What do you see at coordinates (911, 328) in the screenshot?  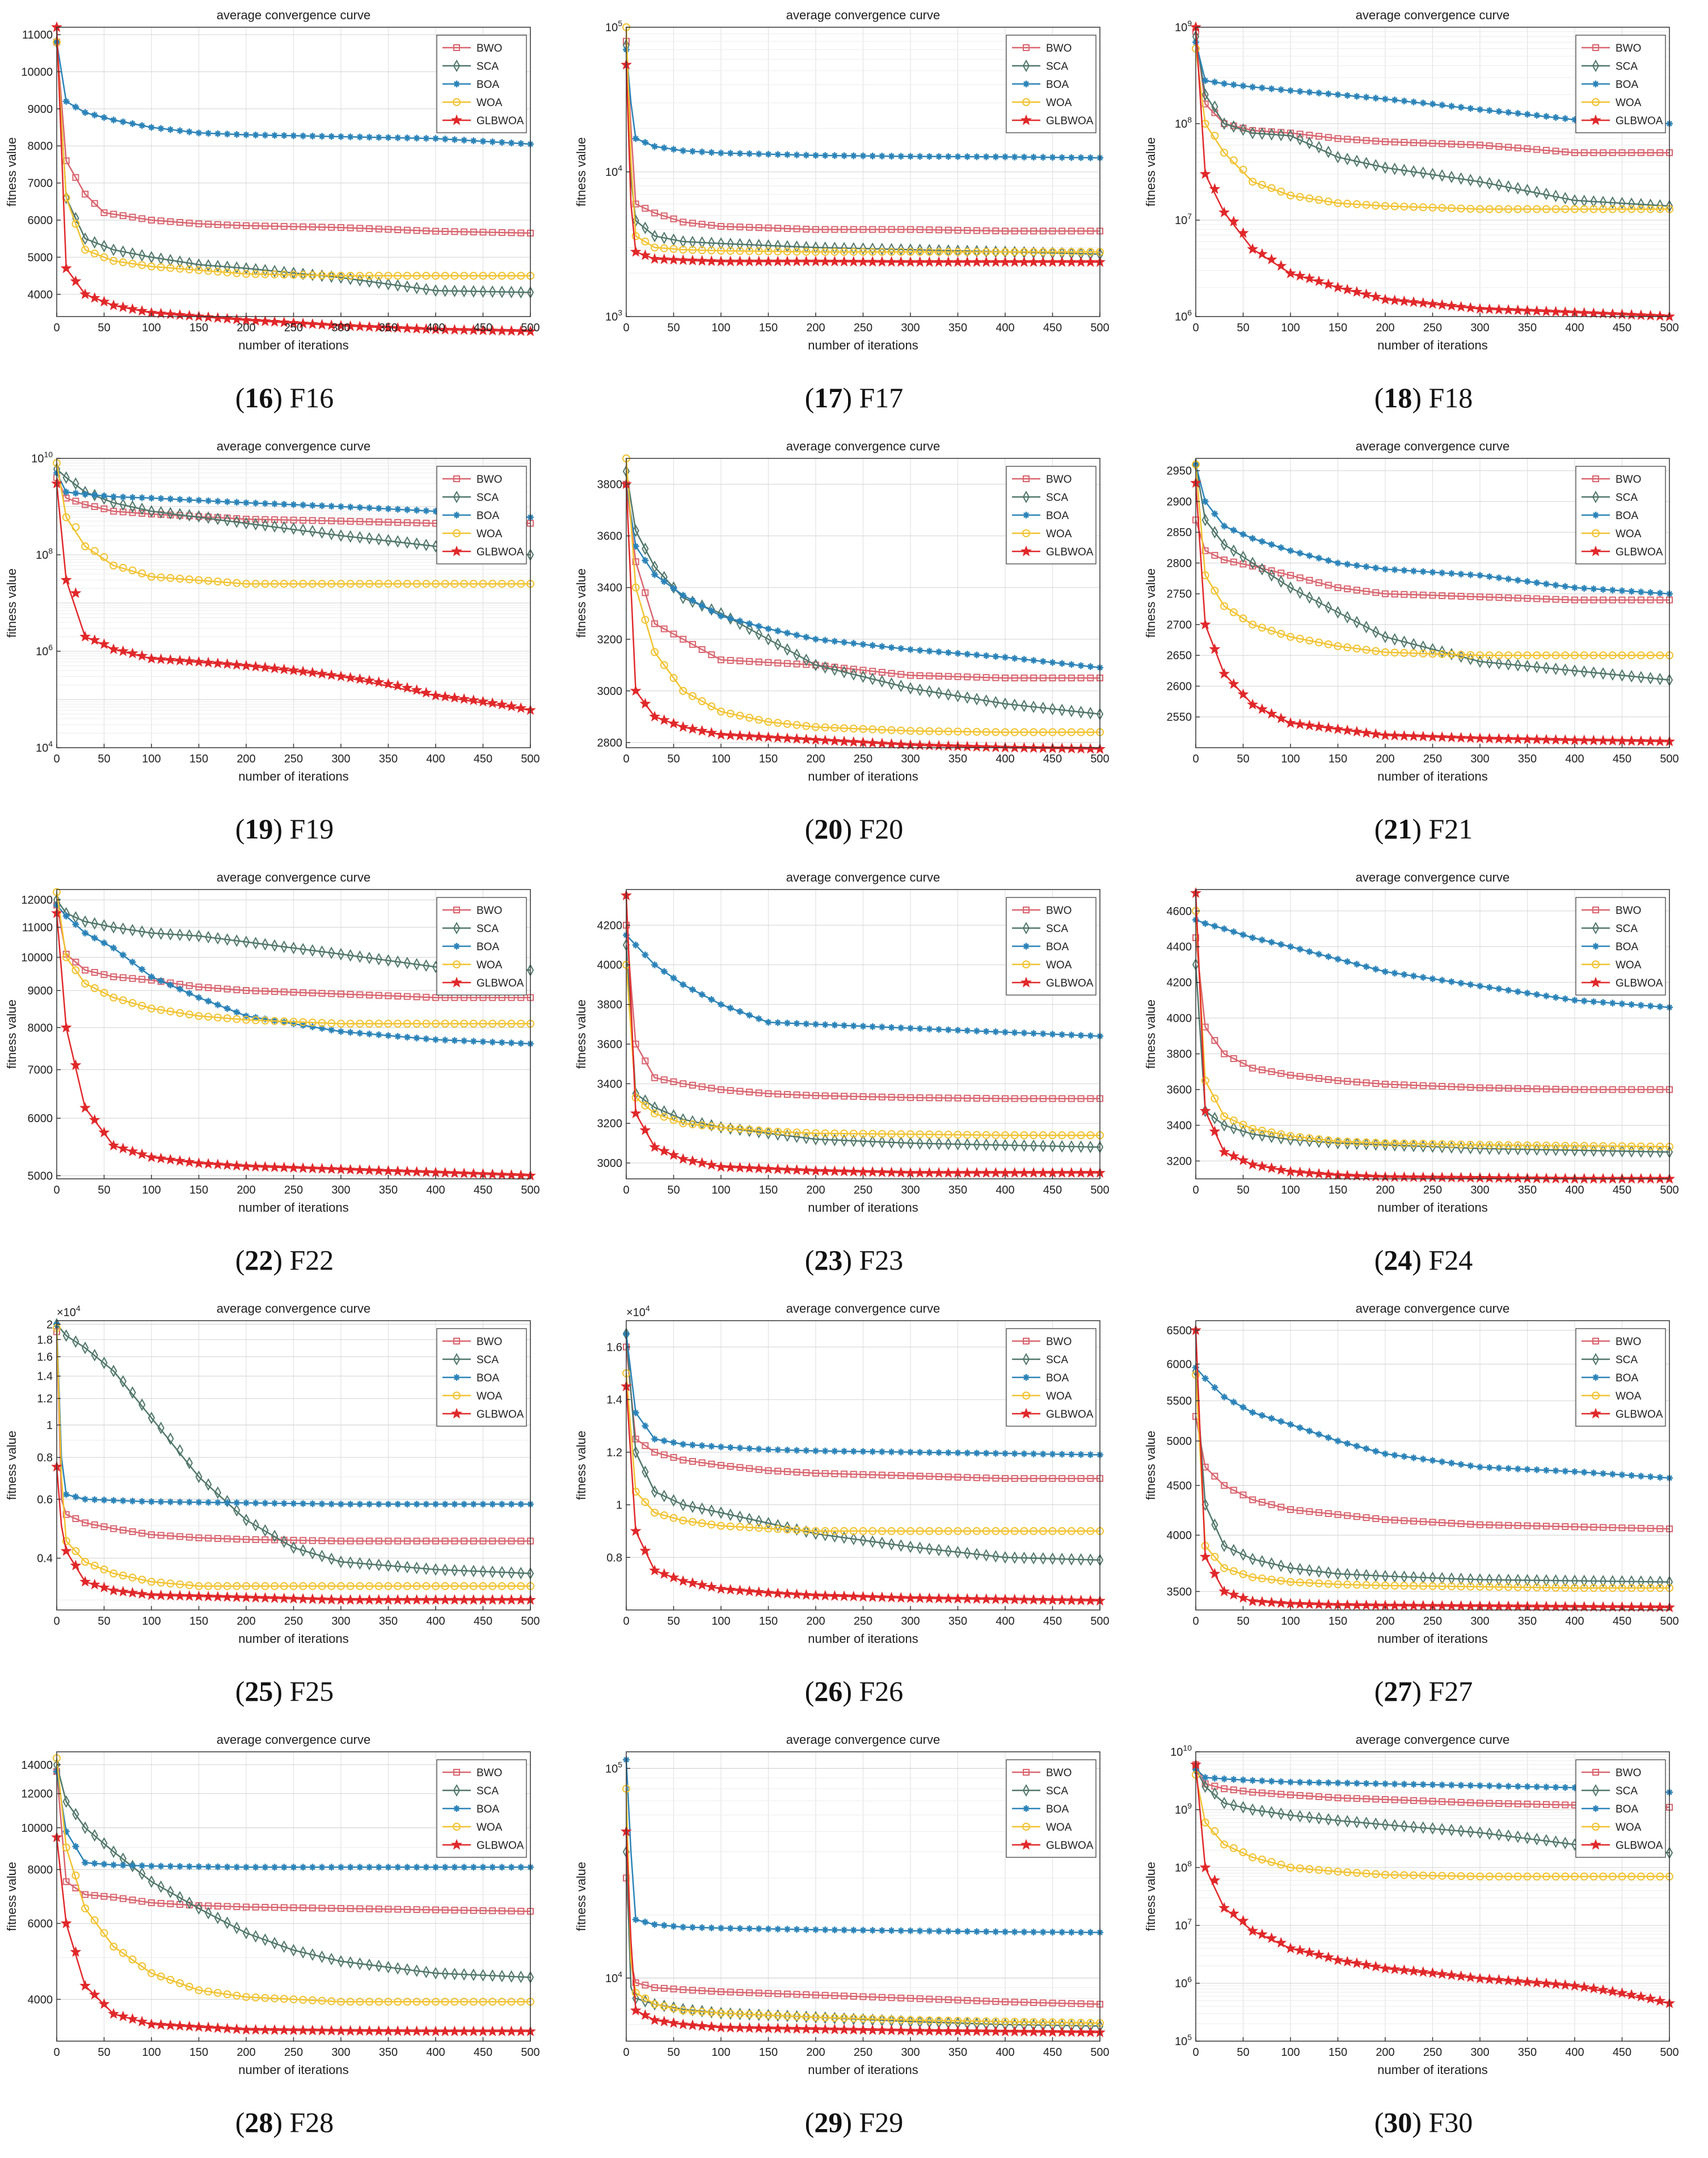 I see `x-tick-label: 300` at bounding box center [911, 328].